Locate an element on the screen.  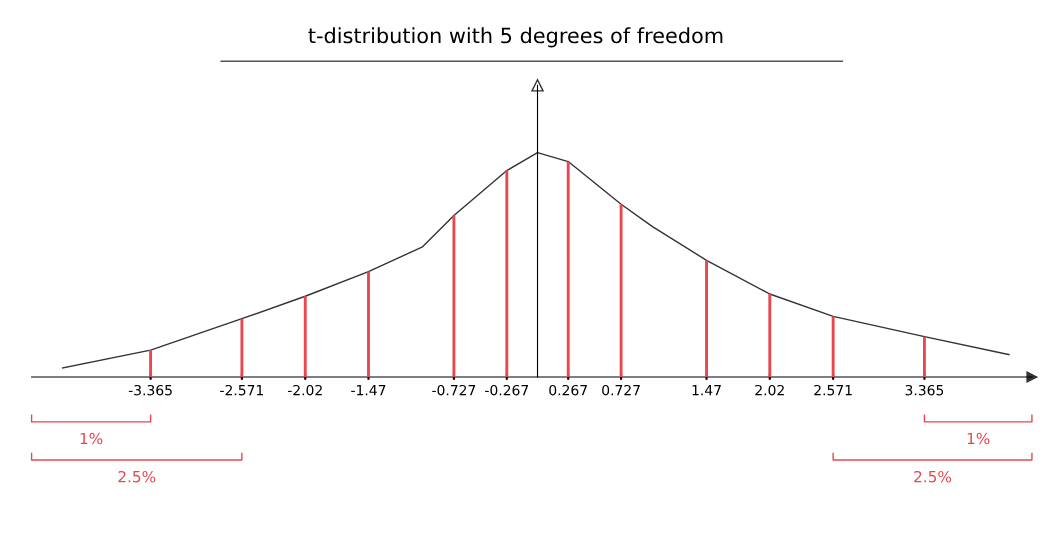
x-tick-label: -1.47 is located at coordinates (368, 390).